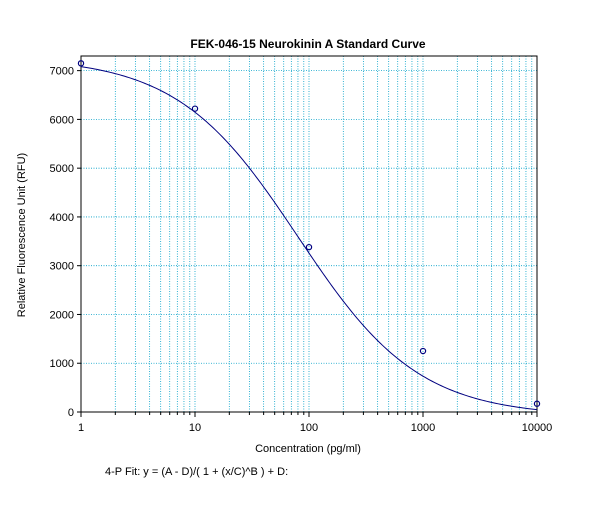 This screenshot has width=593, height=526. Describe the element at coordinates (309, 428) in the screenshot. I see `x-tick-label: 100` at that location.